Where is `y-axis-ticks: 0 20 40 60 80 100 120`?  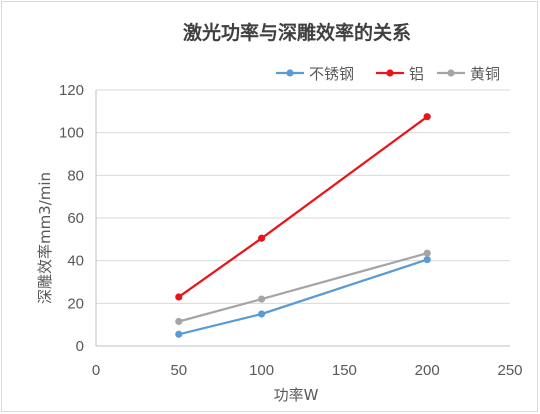 y-axis-ticks: 0 20 40 60 80 100 120 is located at coordinates (71, 218).